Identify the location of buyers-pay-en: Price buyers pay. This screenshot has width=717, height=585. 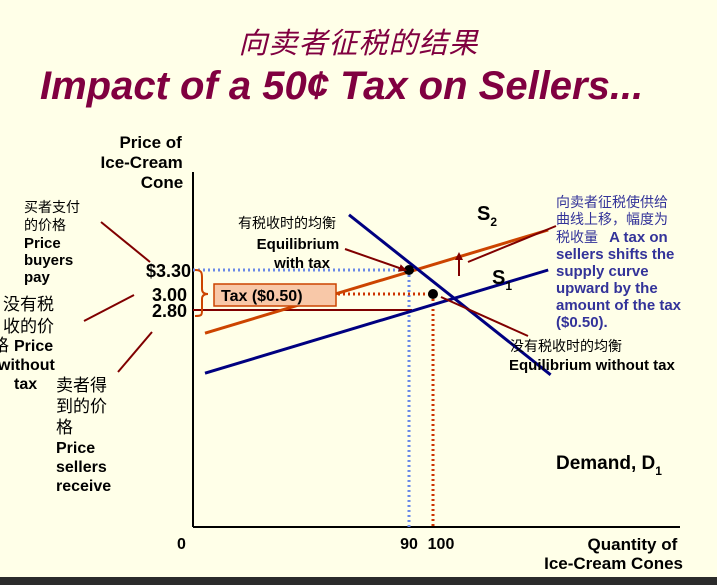
(50, 260).